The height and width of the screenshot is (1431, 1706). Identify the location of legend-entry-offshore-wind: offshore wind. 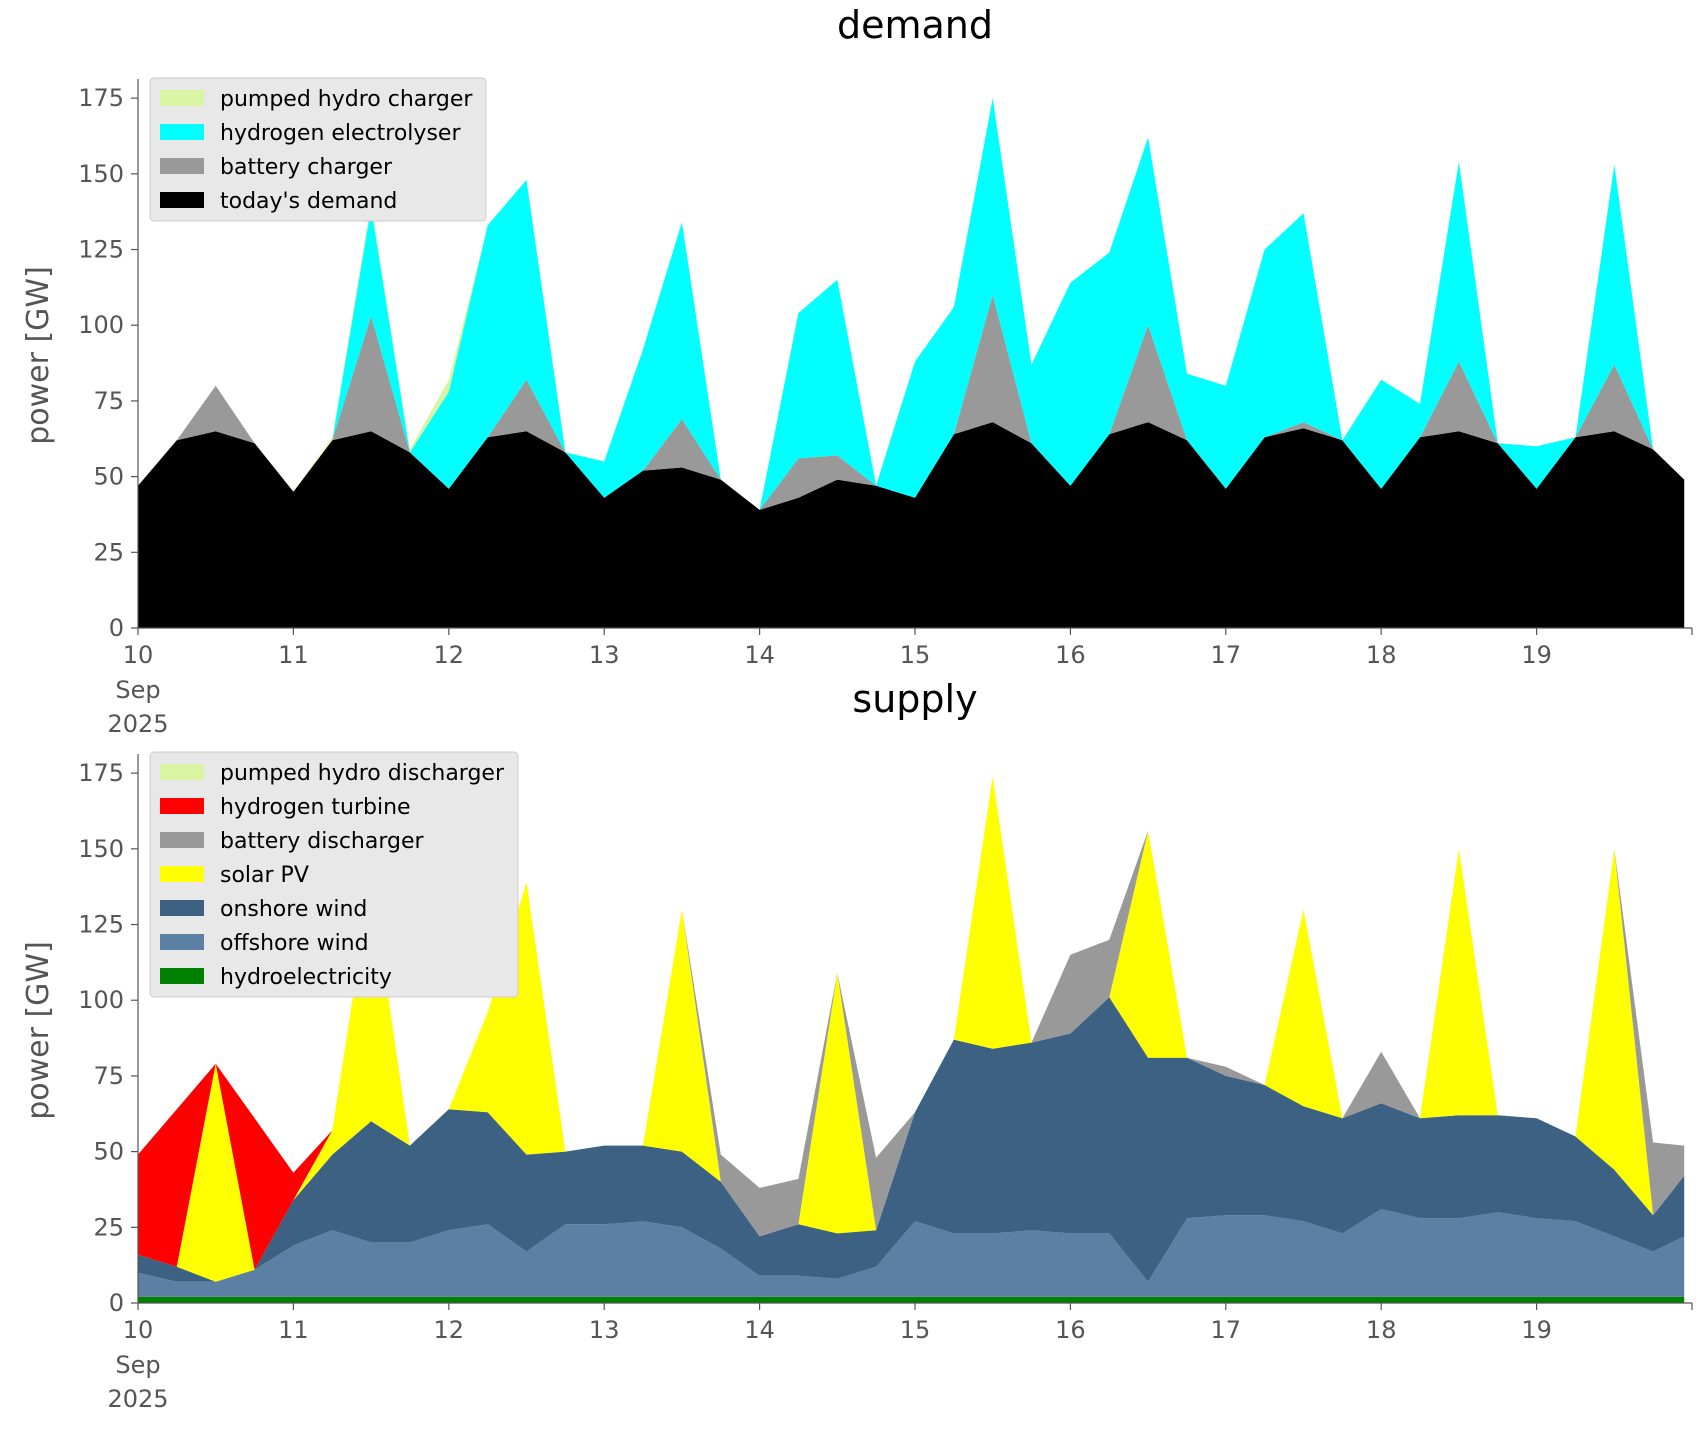
(294, 943).